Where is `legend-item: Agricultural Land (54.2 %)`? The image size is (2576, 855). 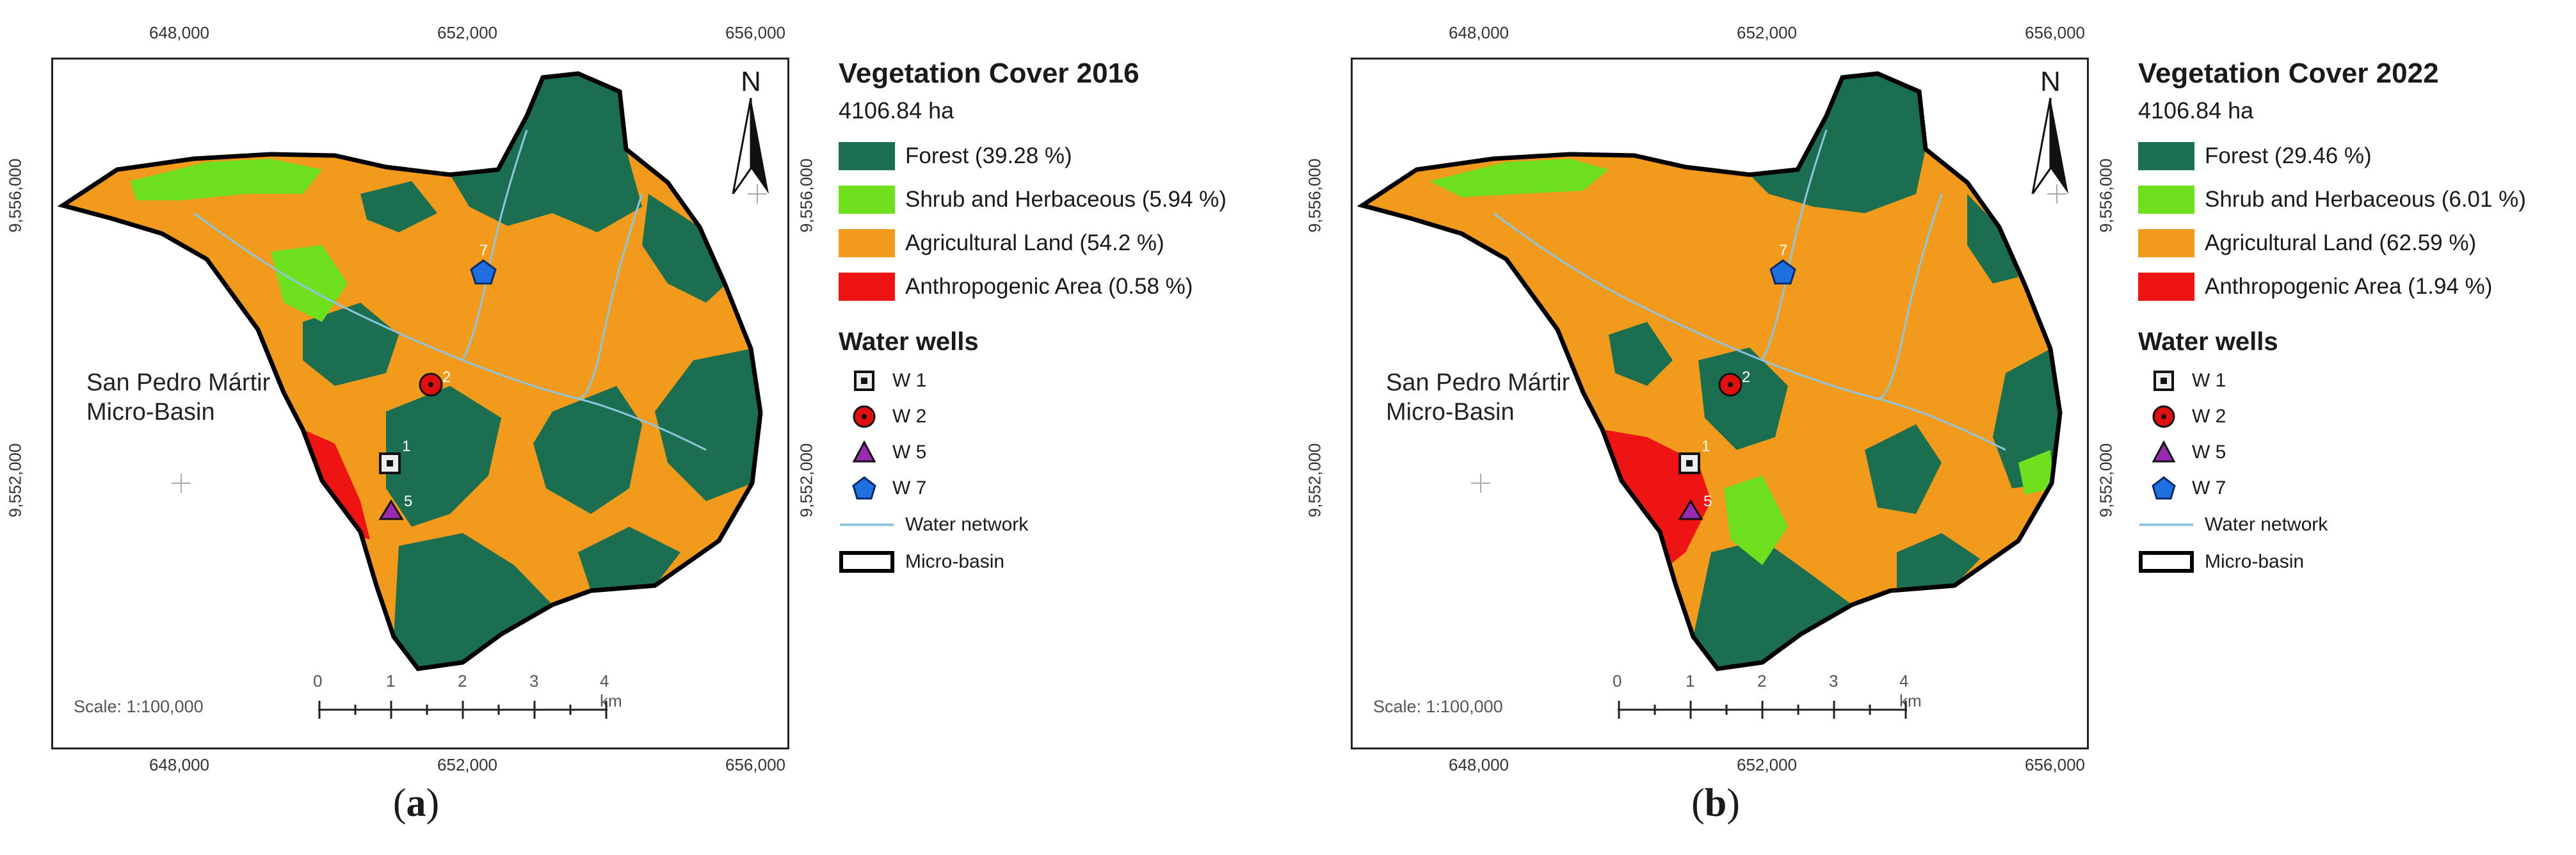
legend-item: Agricultural Land (54.2 %) is located at coordinates (1063, 243).